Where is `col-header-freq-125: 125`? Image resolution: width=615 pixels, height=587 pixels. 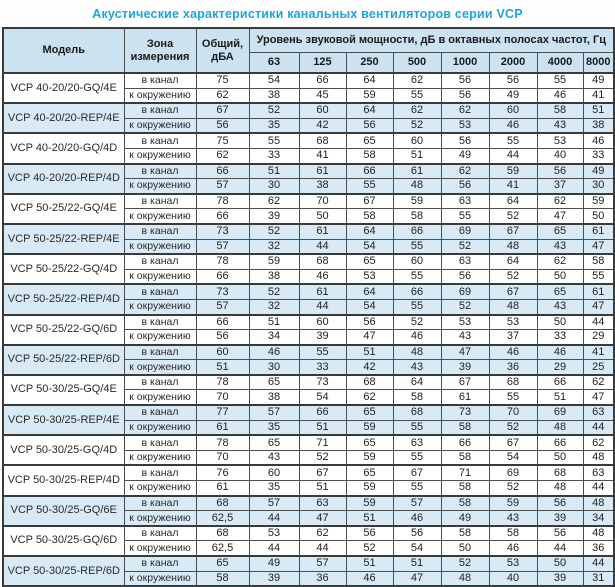 col-header-freq-125: 125 is located at coordinates (322, 63).